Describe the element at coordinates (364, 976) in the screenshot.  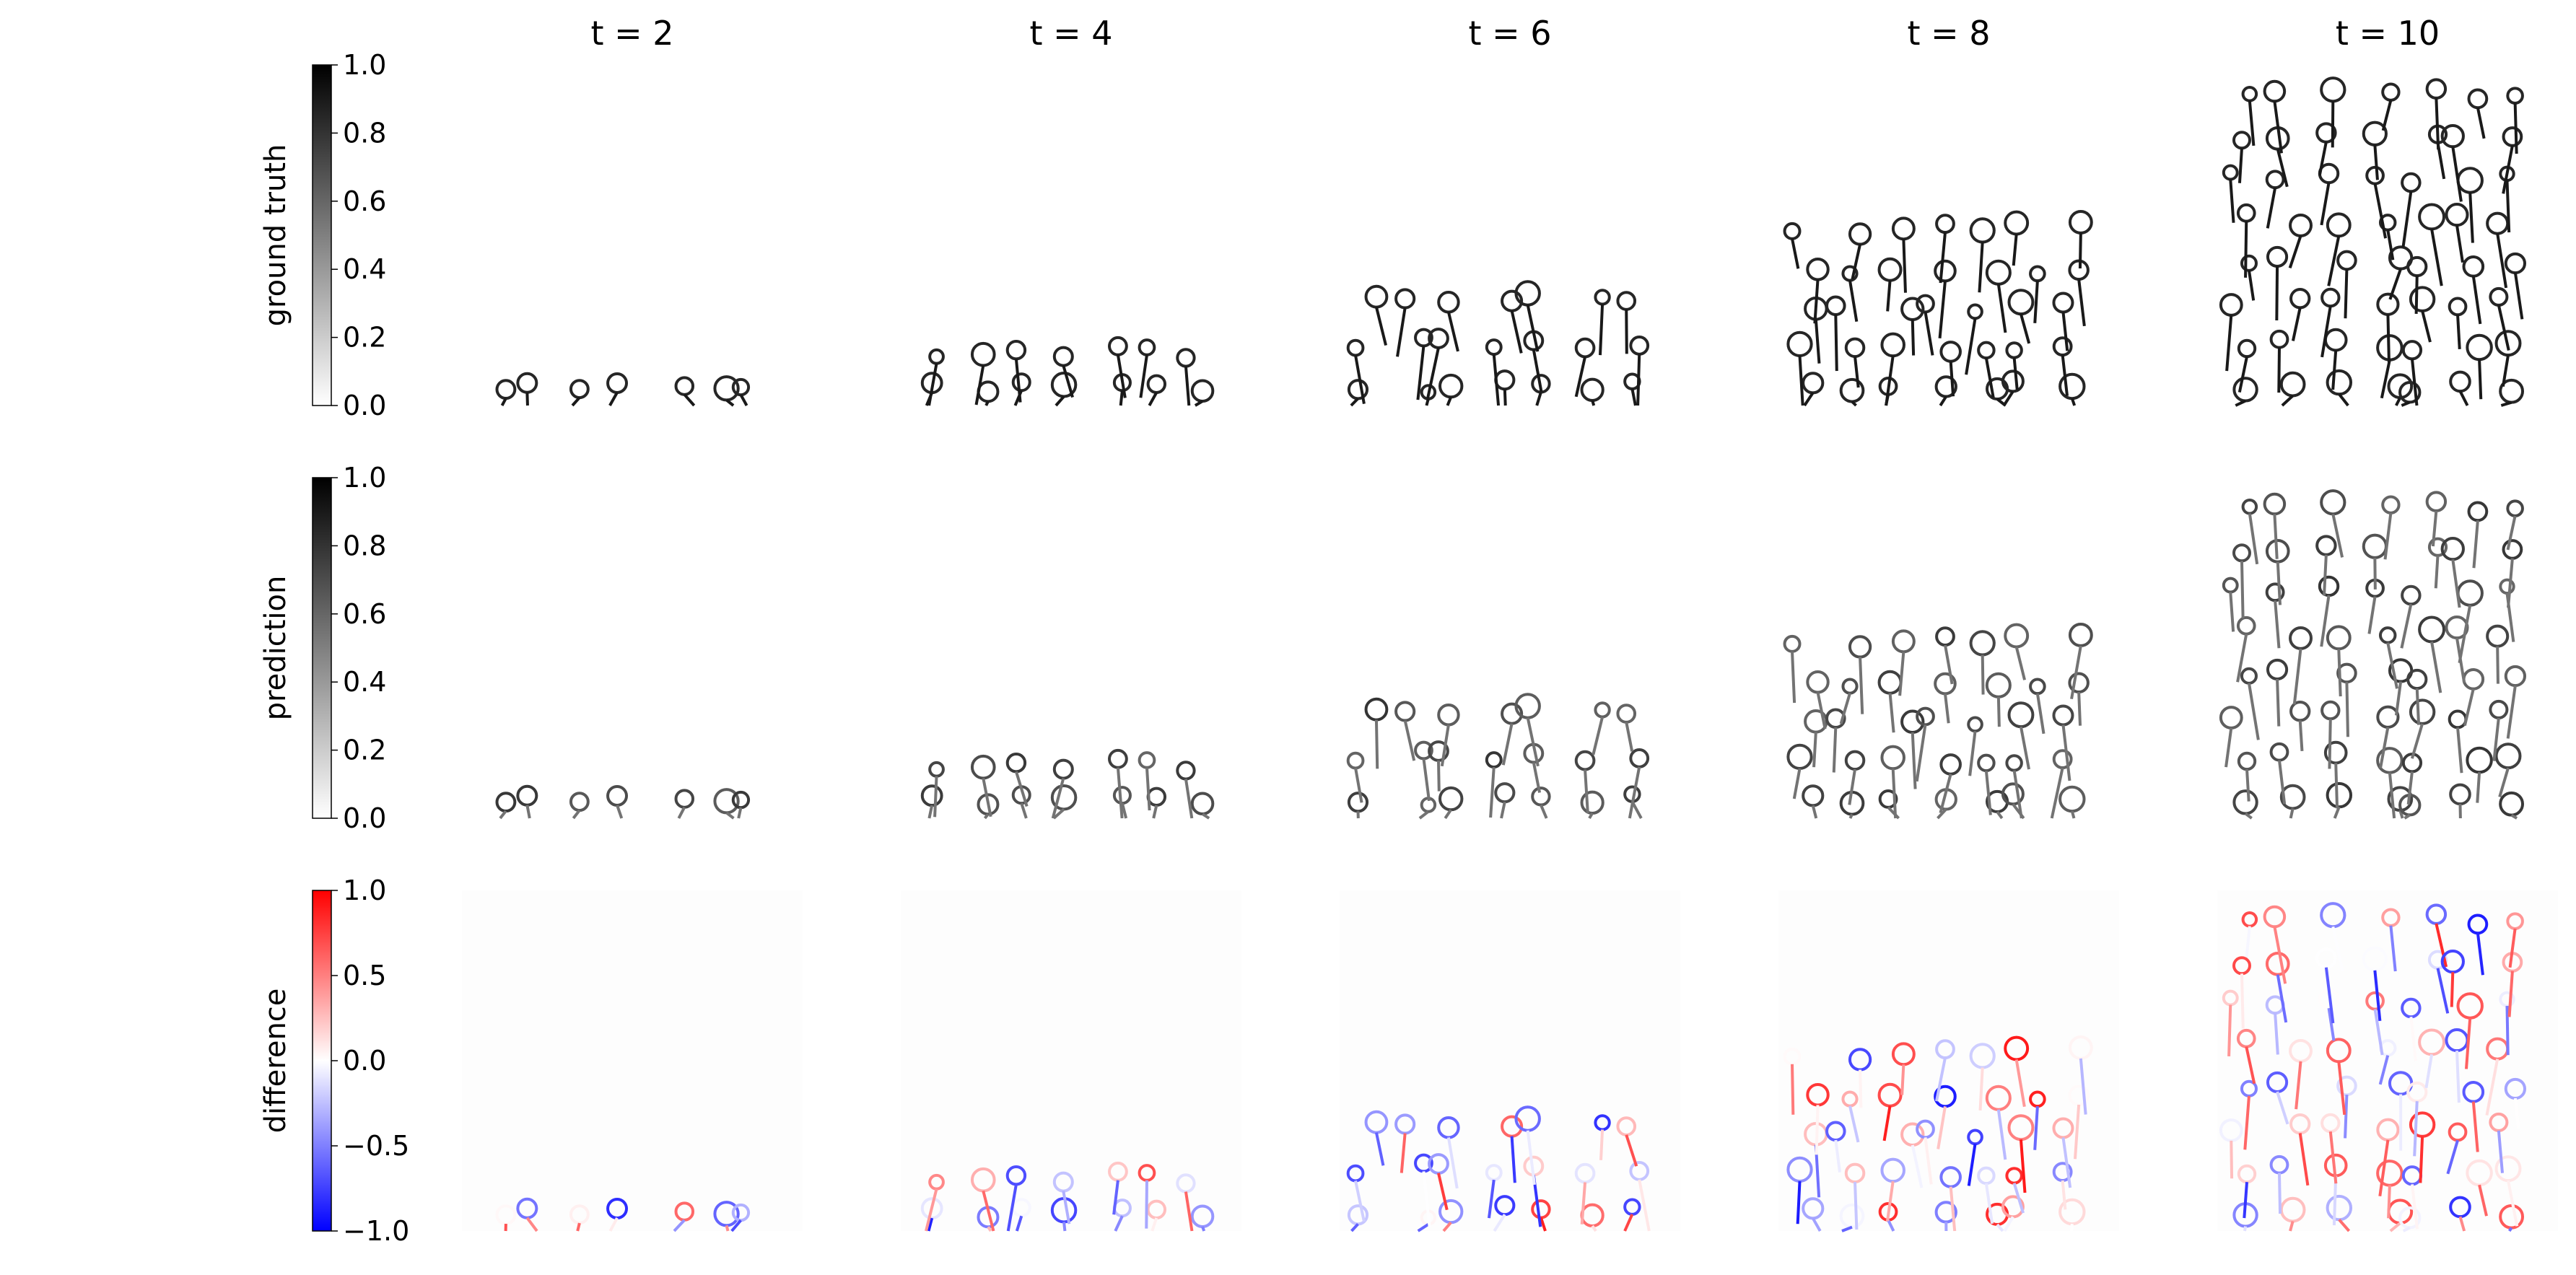
I see `colorbar-tick-label: 0.5` at that location.